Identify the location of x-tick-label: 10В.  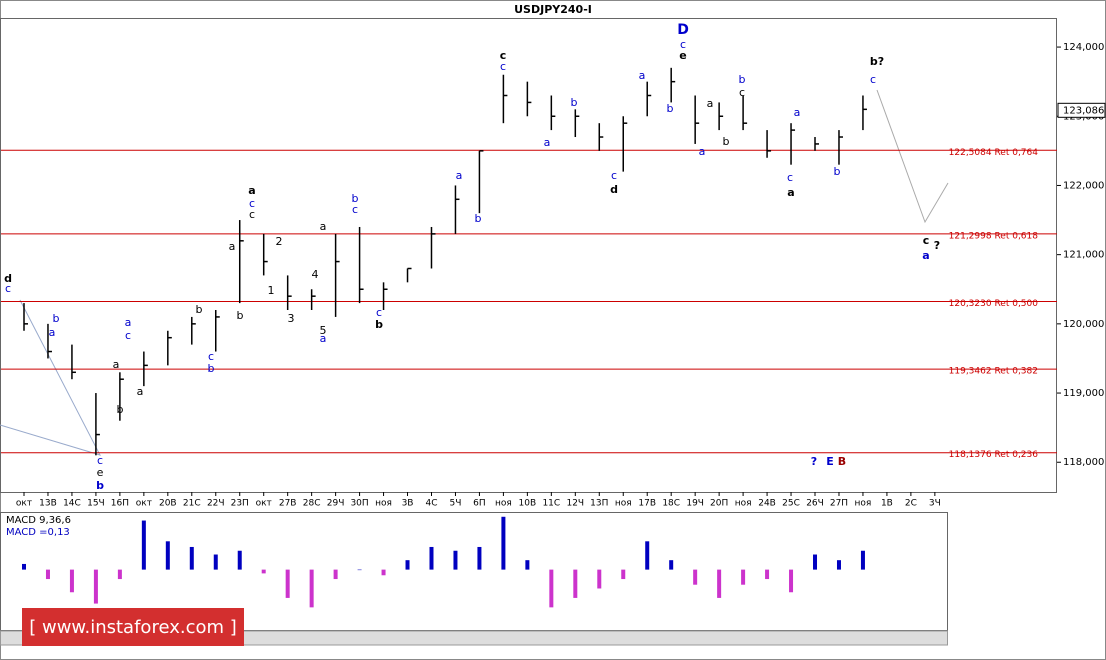
(528, 504).